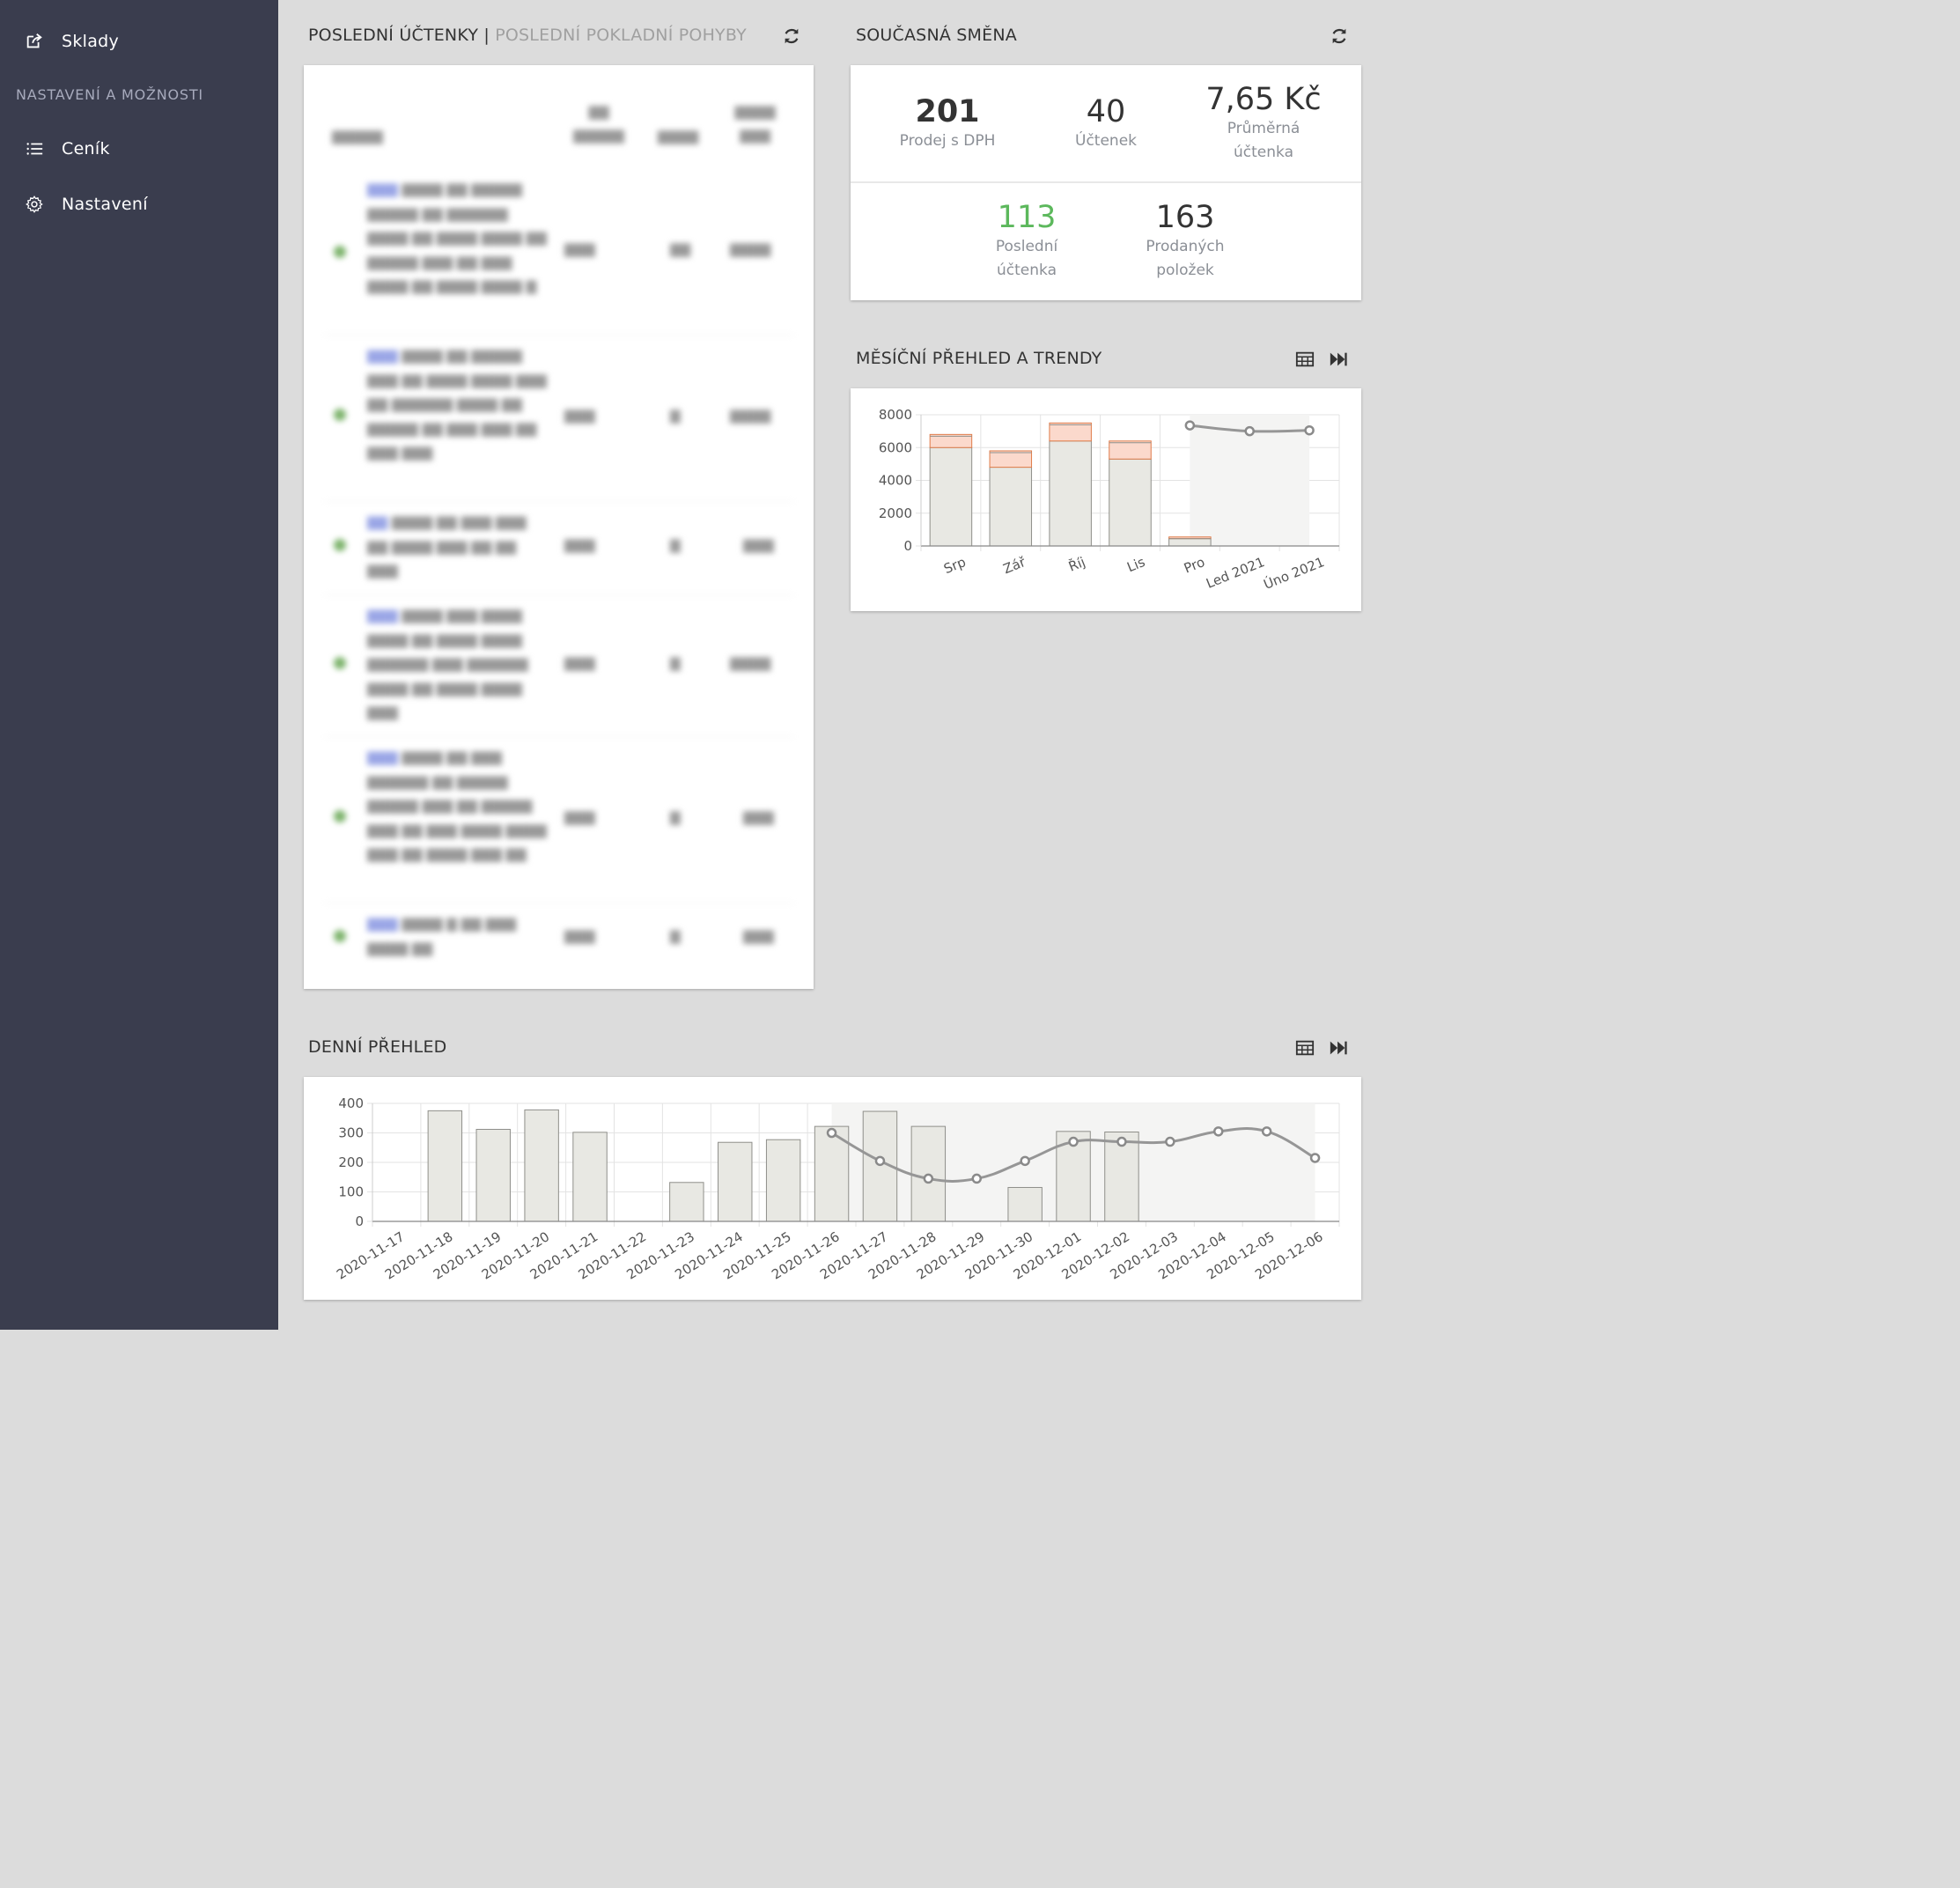  I want to click on sidebar-item-sklady: Sklady, so click(72, 41).